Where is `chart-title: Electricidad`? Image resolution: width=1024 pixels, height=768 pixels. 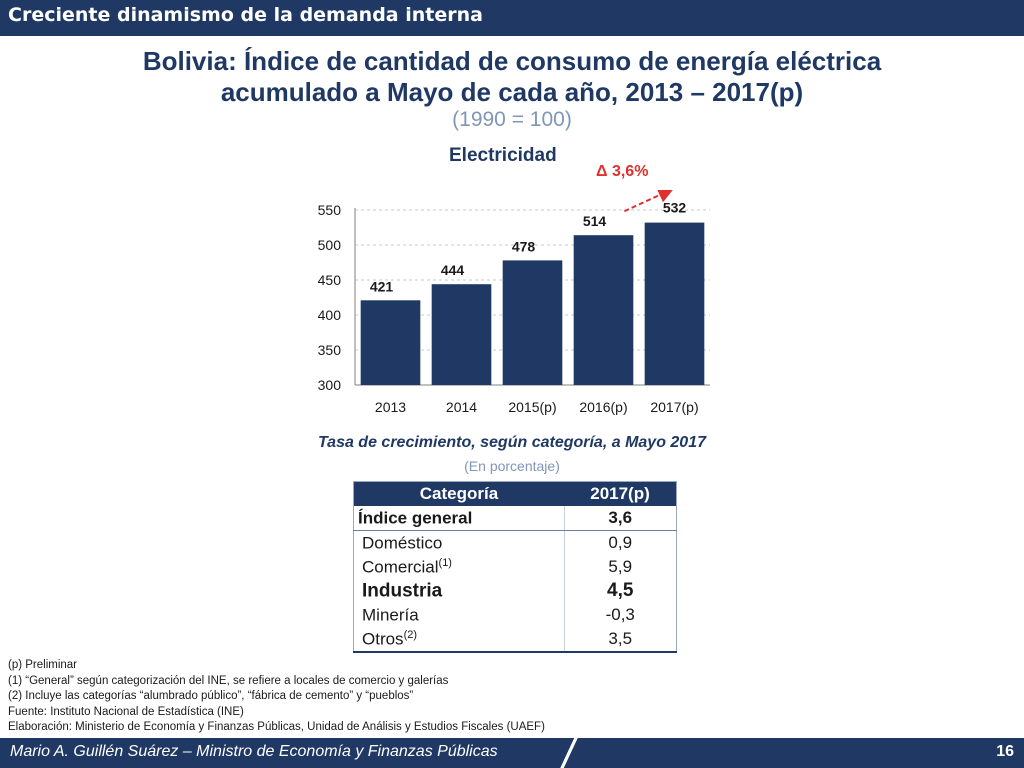 chart-title: Electricidad is located at coordinates (503, 155).